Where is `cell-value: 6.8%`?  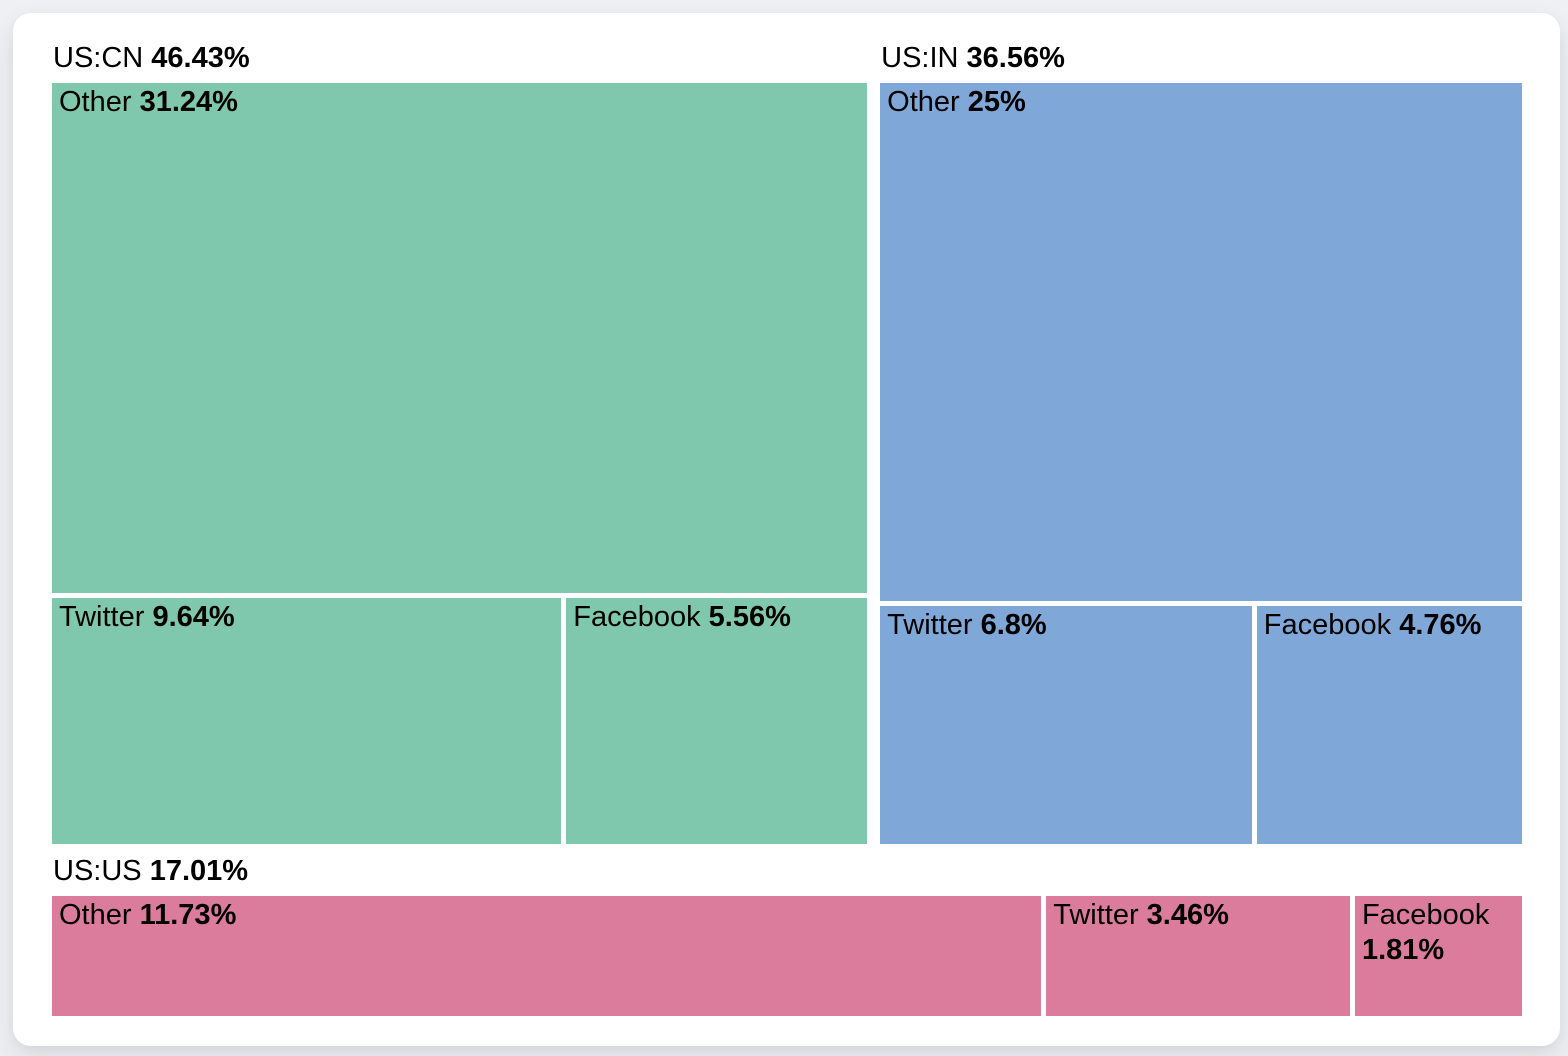 cell-value: 6.8% is located at coordinates (1013, 625).